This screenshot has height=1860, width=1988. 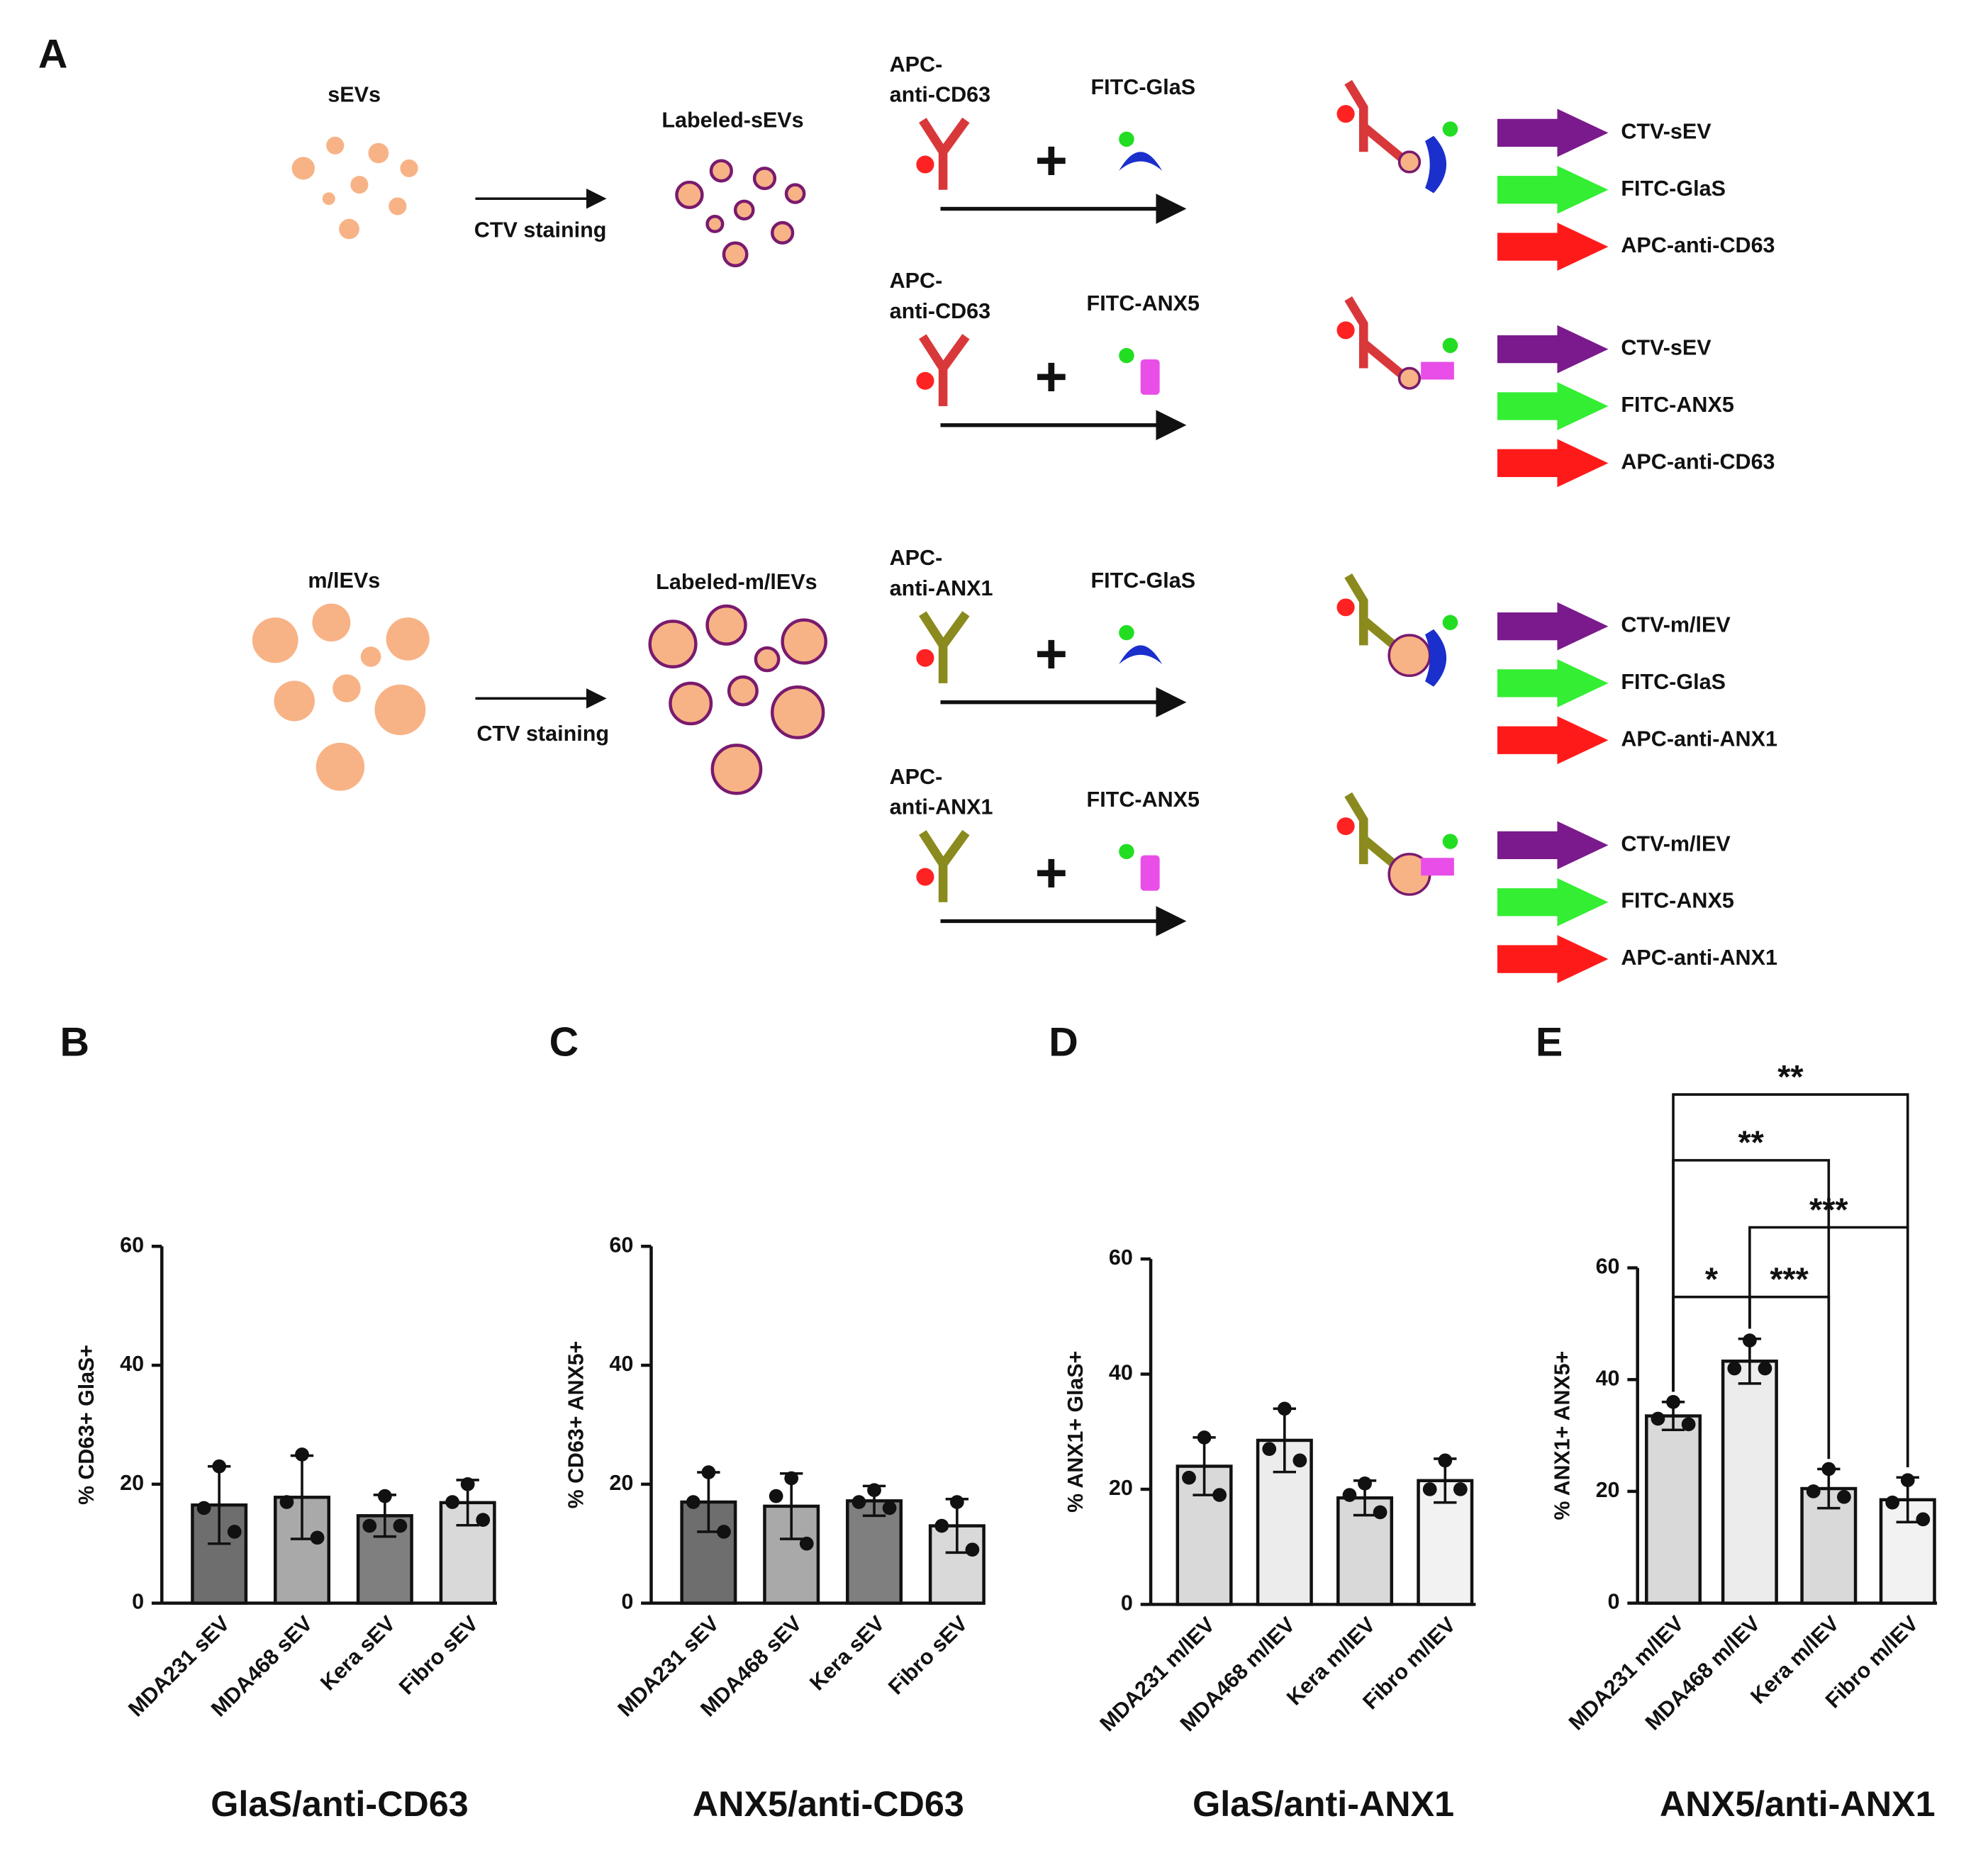 I want to click on y-tick-label: 20, so click(x=621, y=1483).